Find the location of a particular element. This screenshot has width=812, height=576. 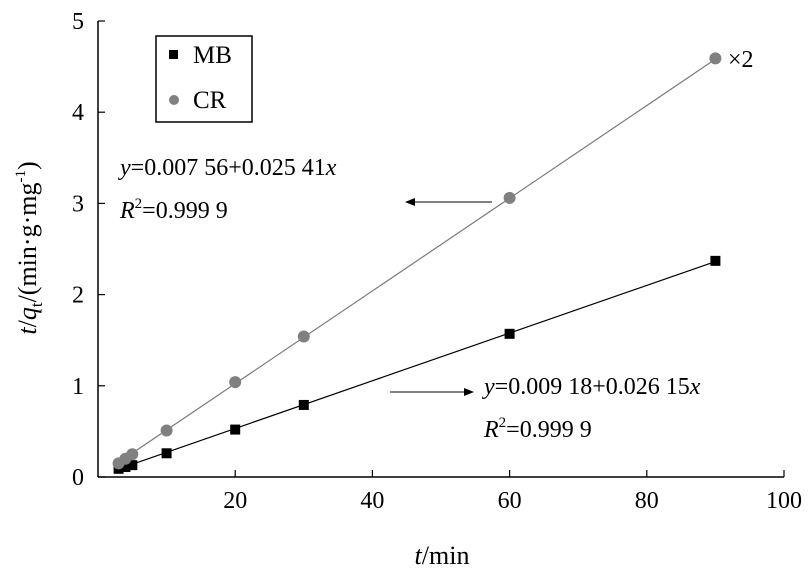

mb-r2: R2=0.999 9 is located at coordinates (537, 429).